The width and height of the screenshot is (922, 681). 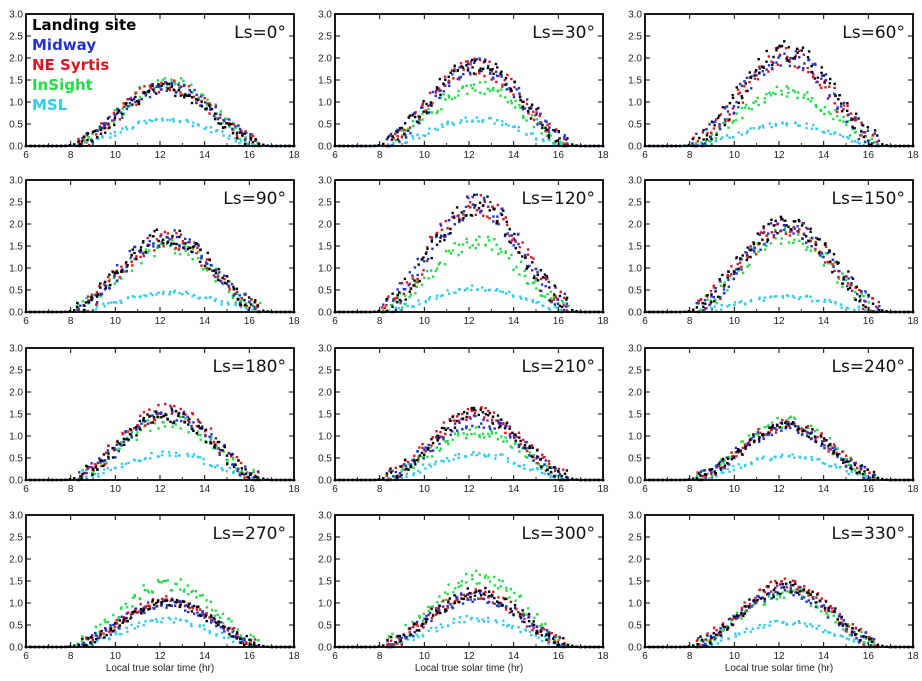 What do you see at coordinates (325, 481) in the screenshot?
I see `y-tick-label: 0.0` at bounding box center [325, 481].